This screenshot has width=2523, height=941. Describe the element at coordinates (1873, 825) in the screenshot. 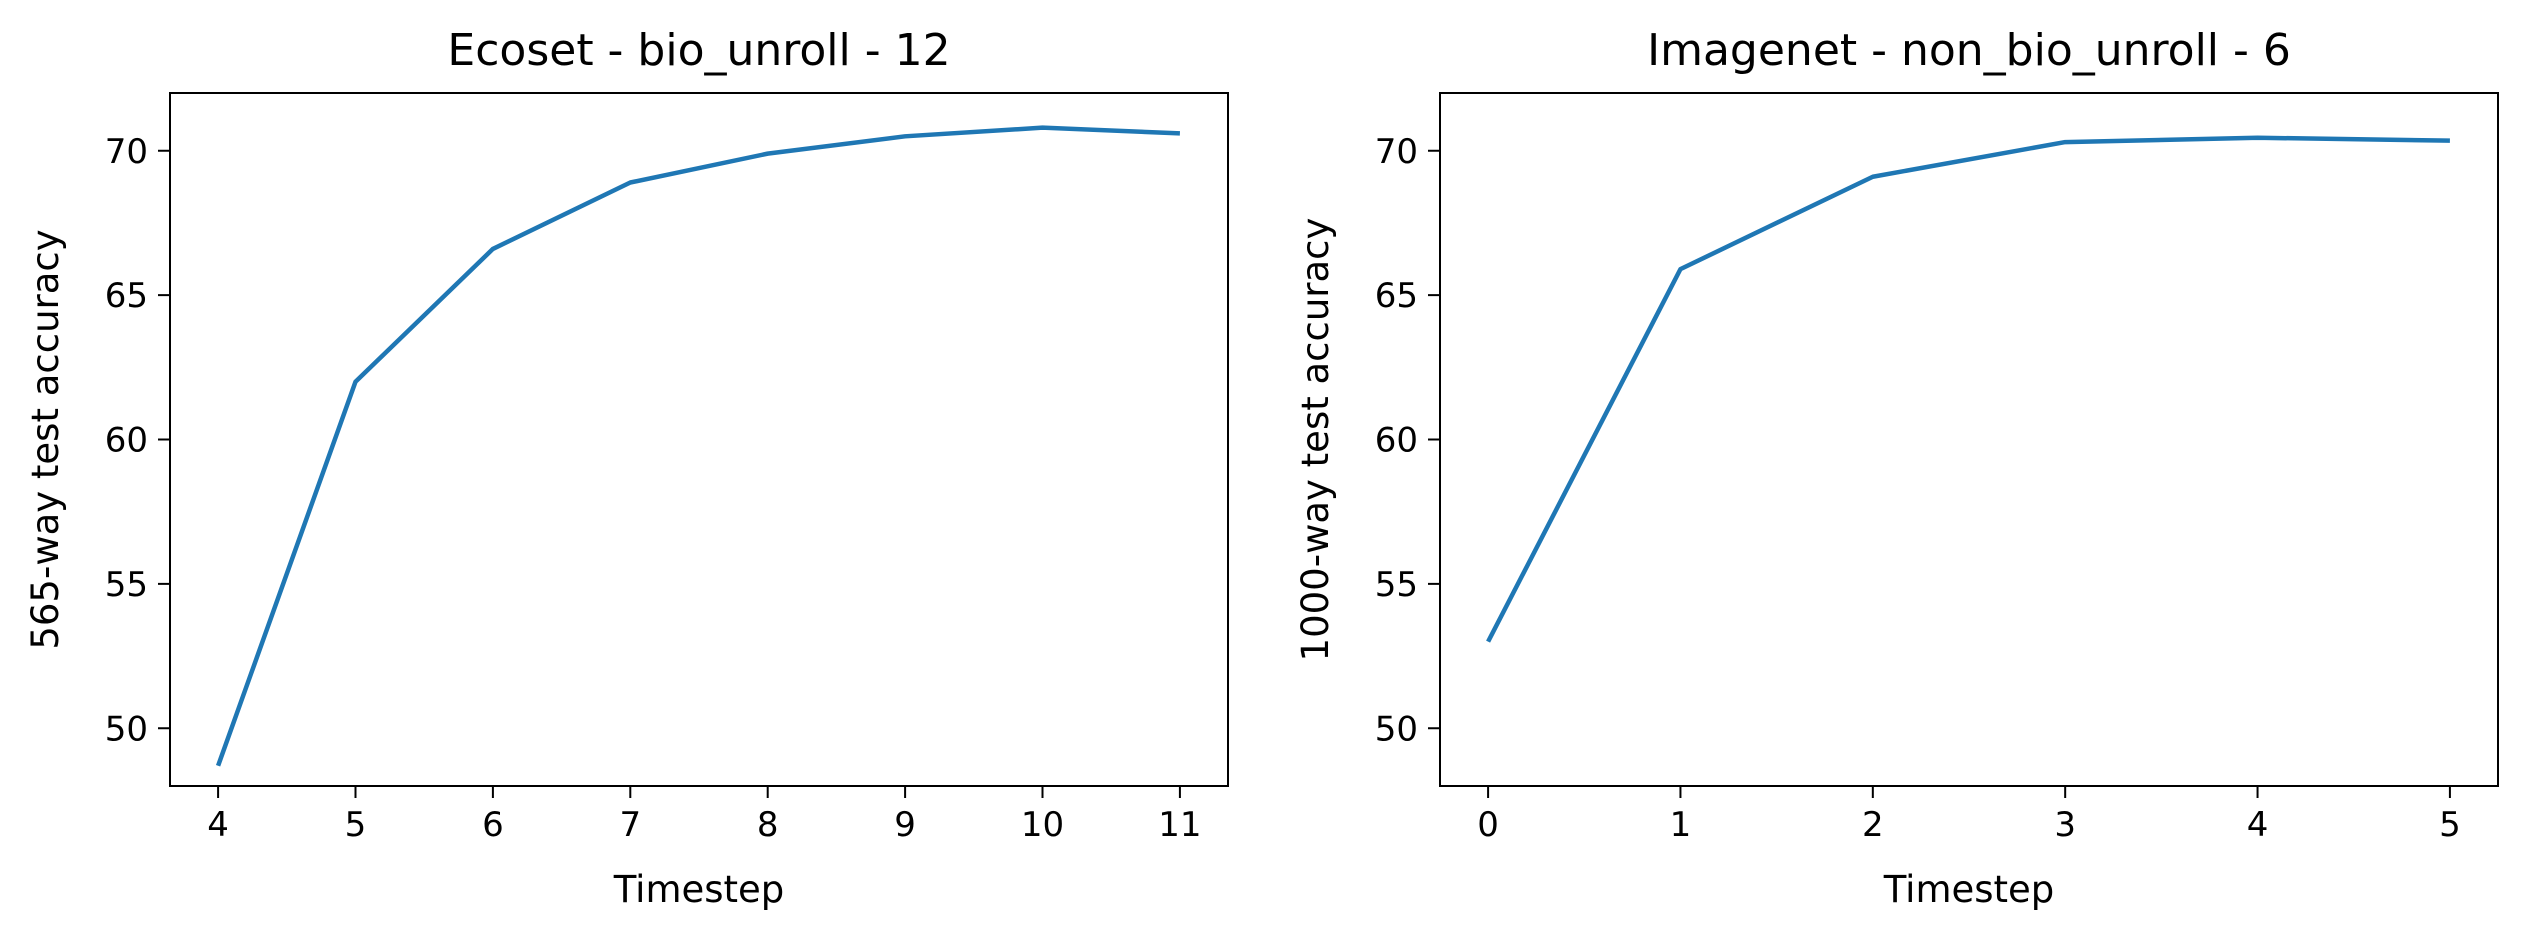

I see `x-tick-label: 2` at that location.